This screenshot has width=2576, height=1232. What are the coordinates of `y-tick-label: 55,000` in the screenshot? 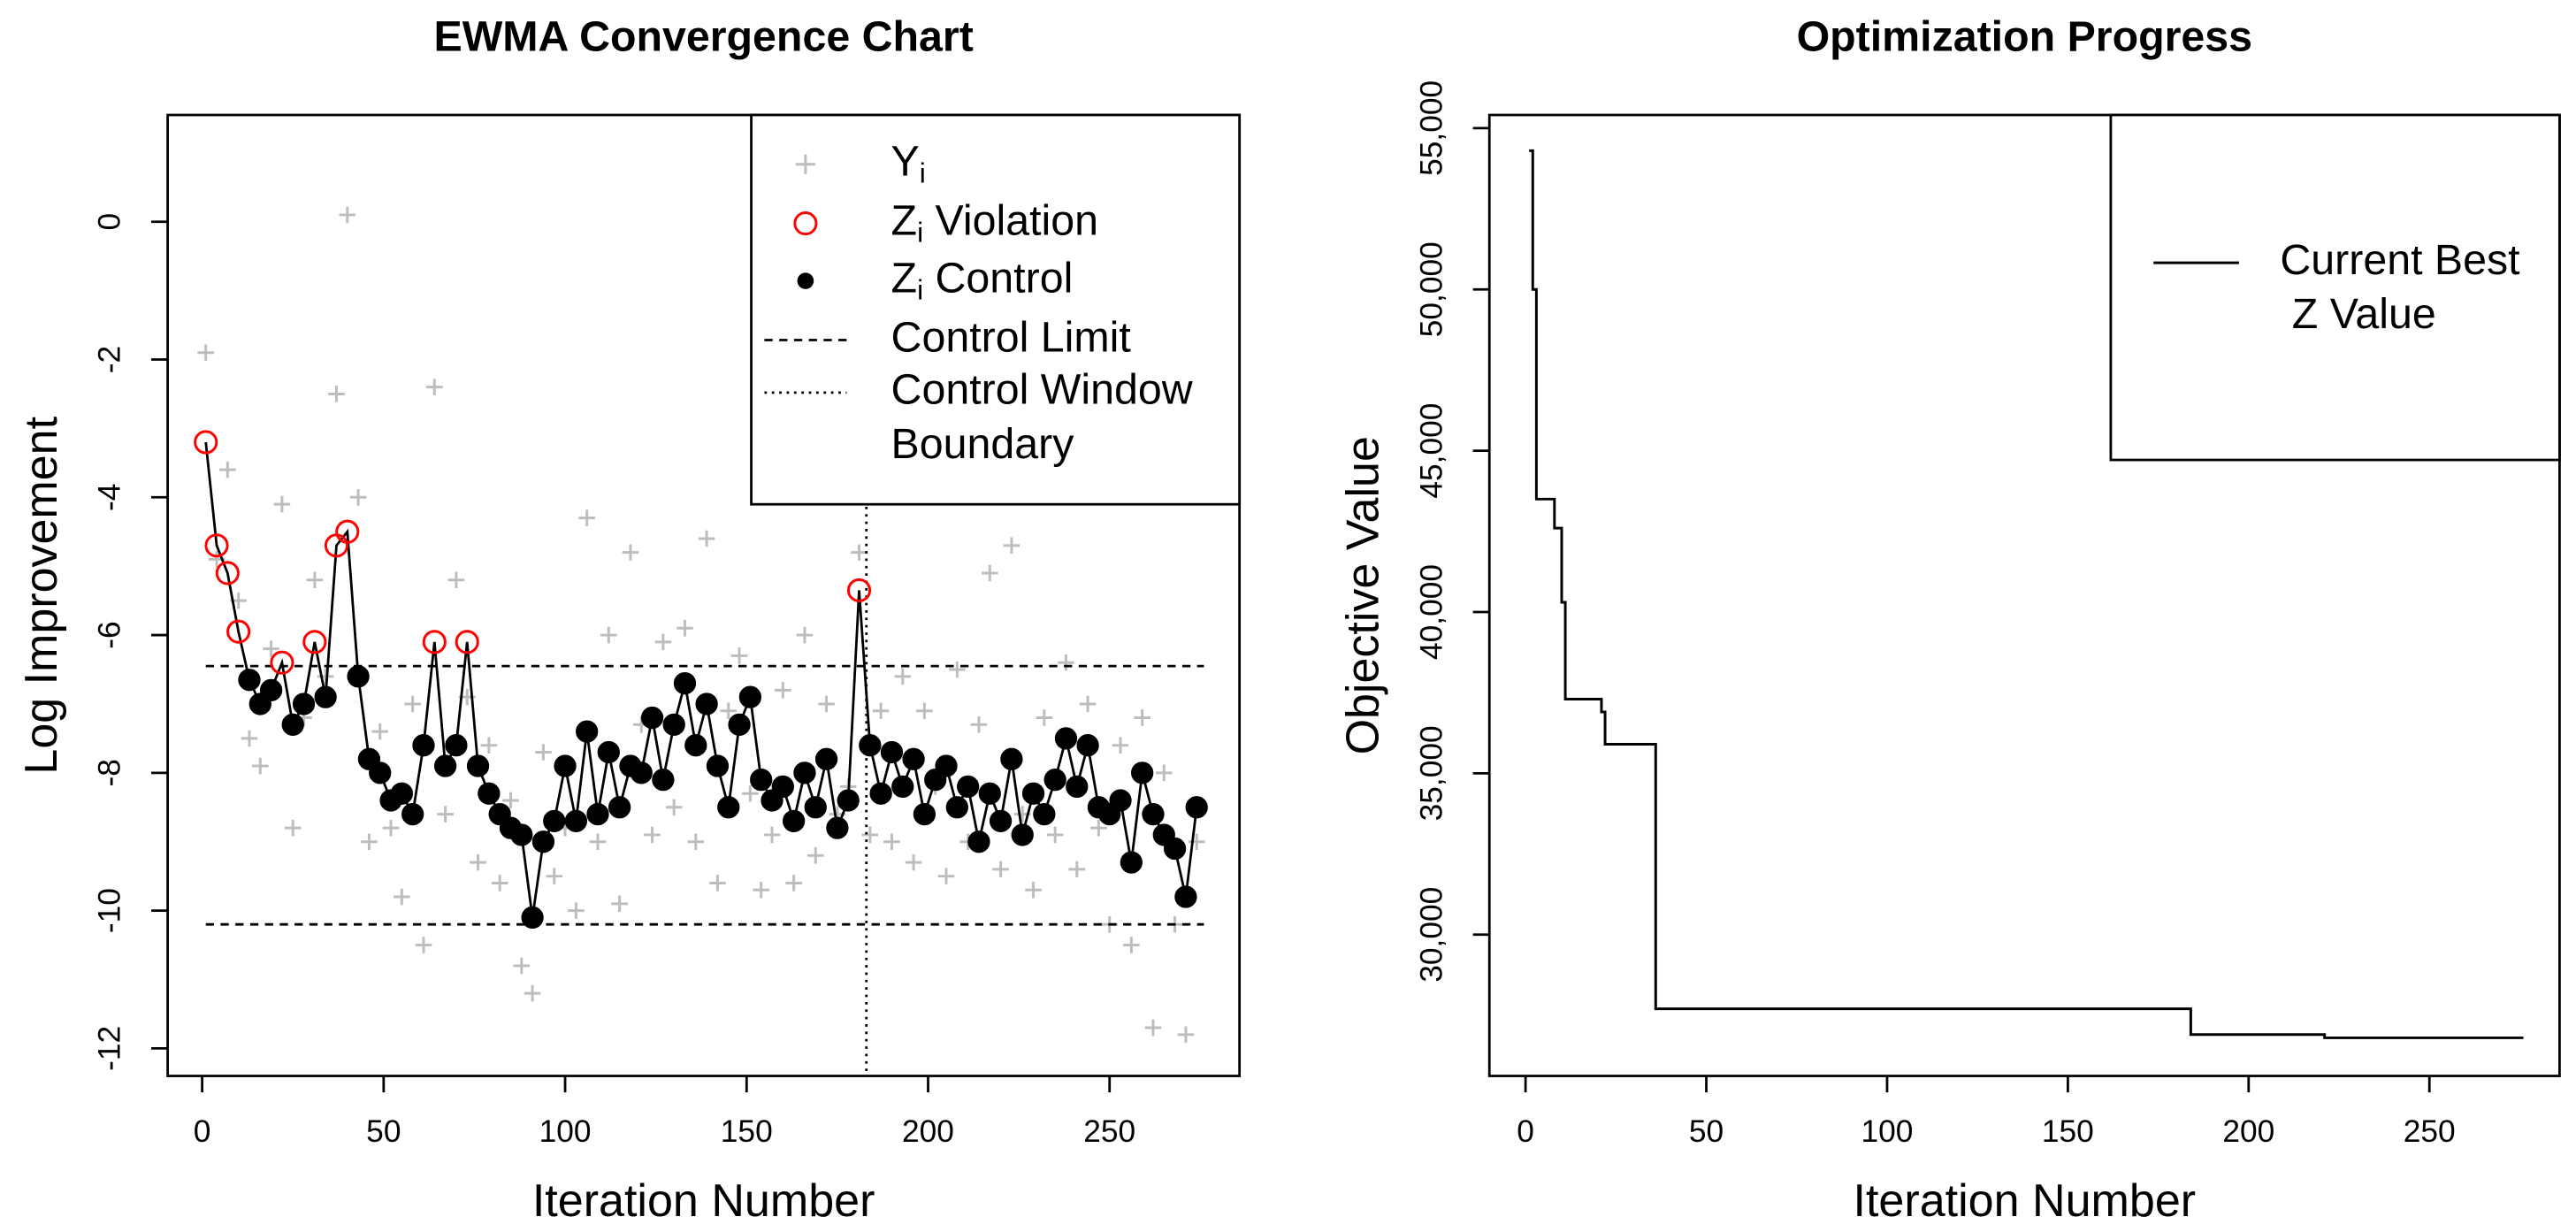 It's located at (1431, 128).